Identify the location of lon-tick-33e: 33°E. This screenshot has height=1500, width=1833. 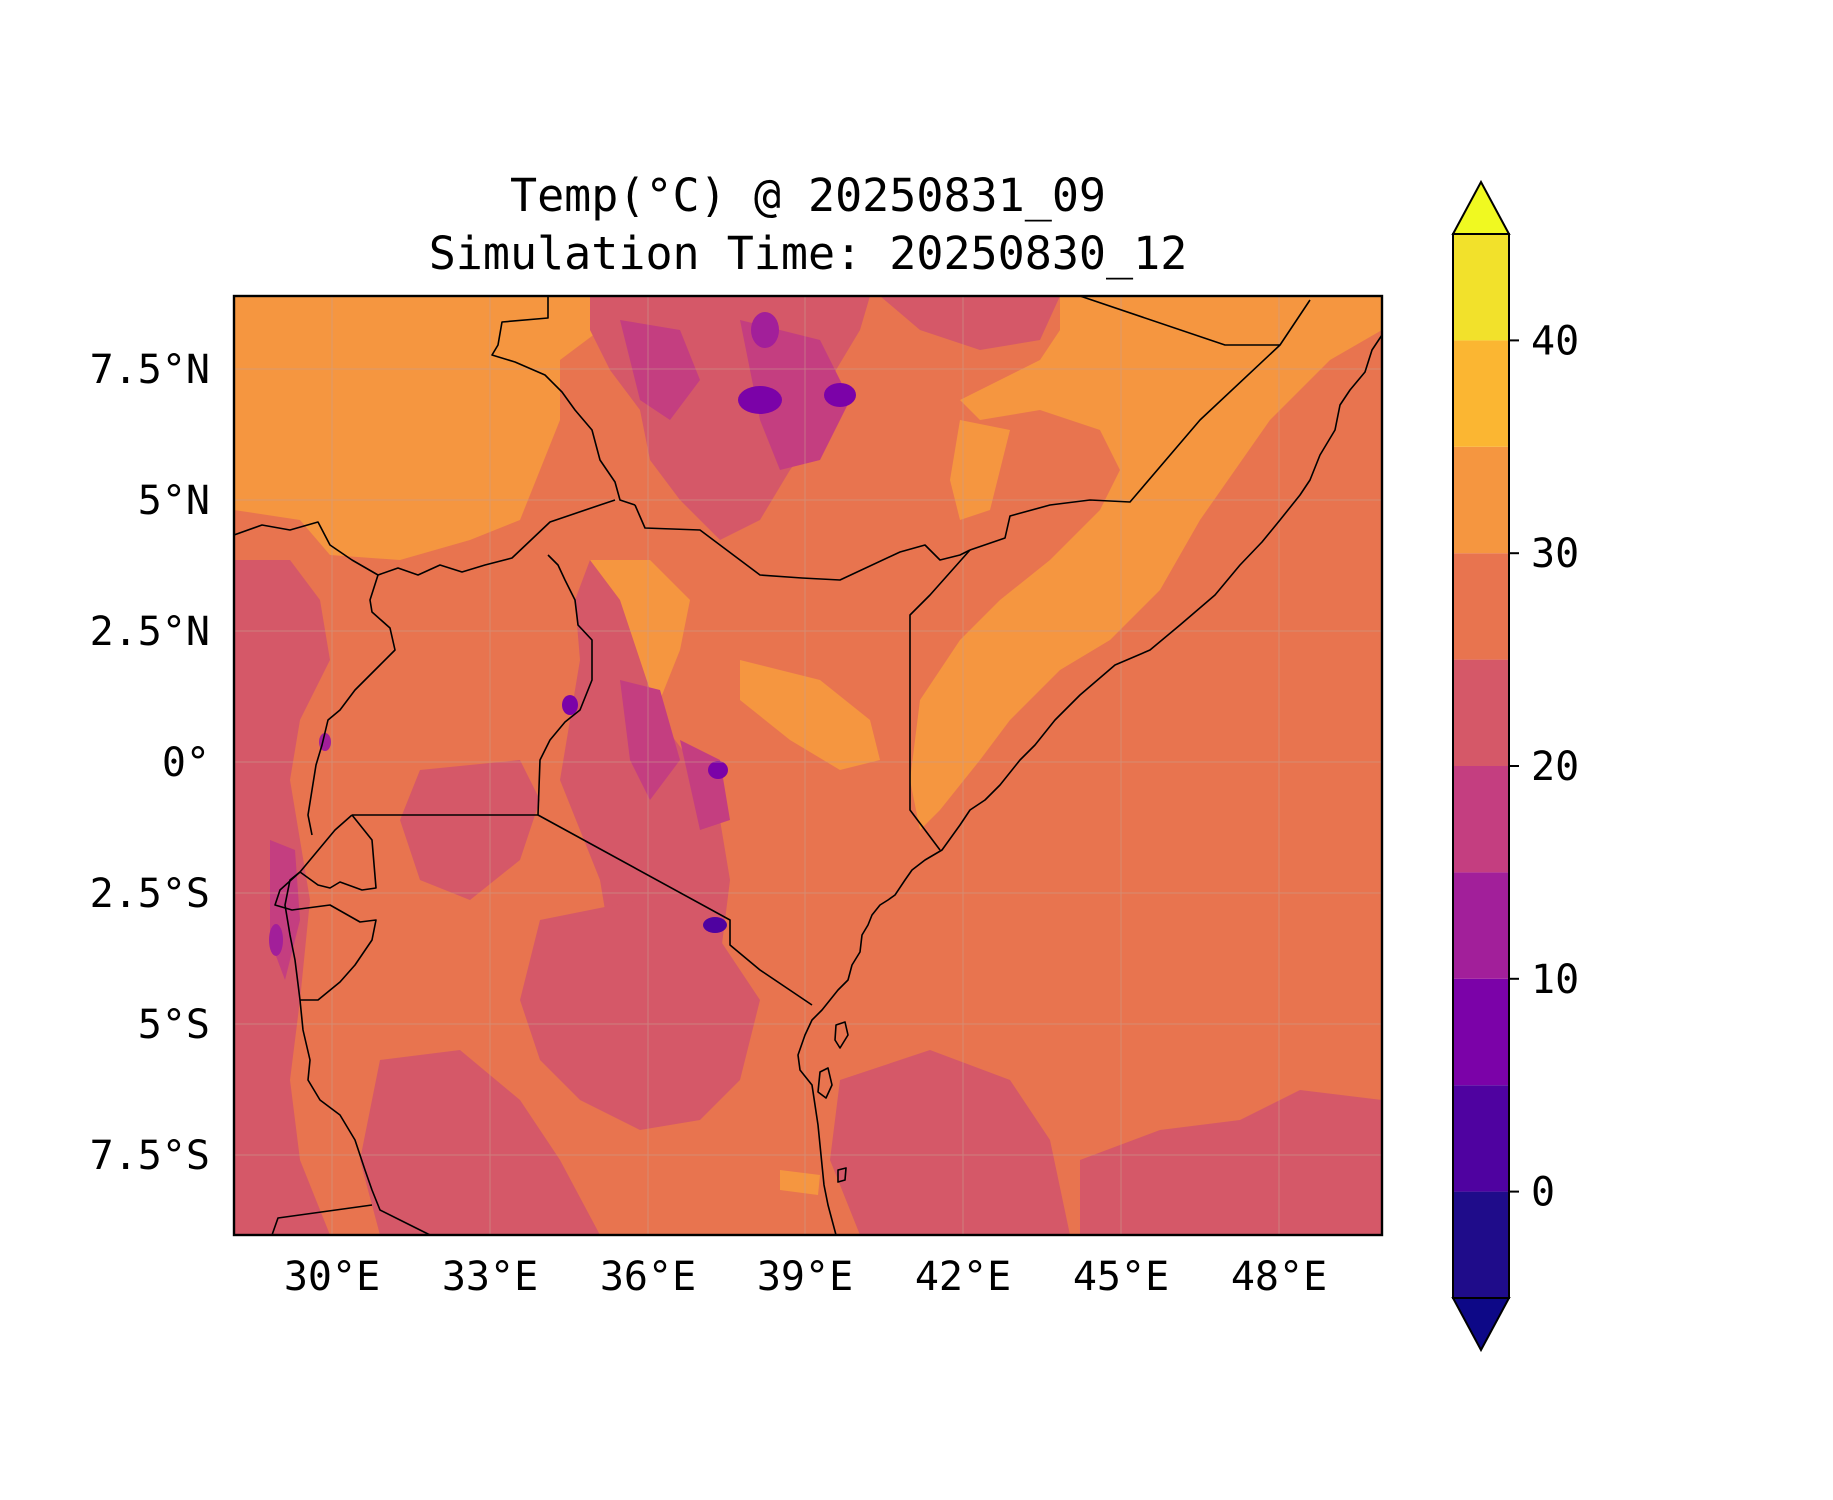
(490, 1277).